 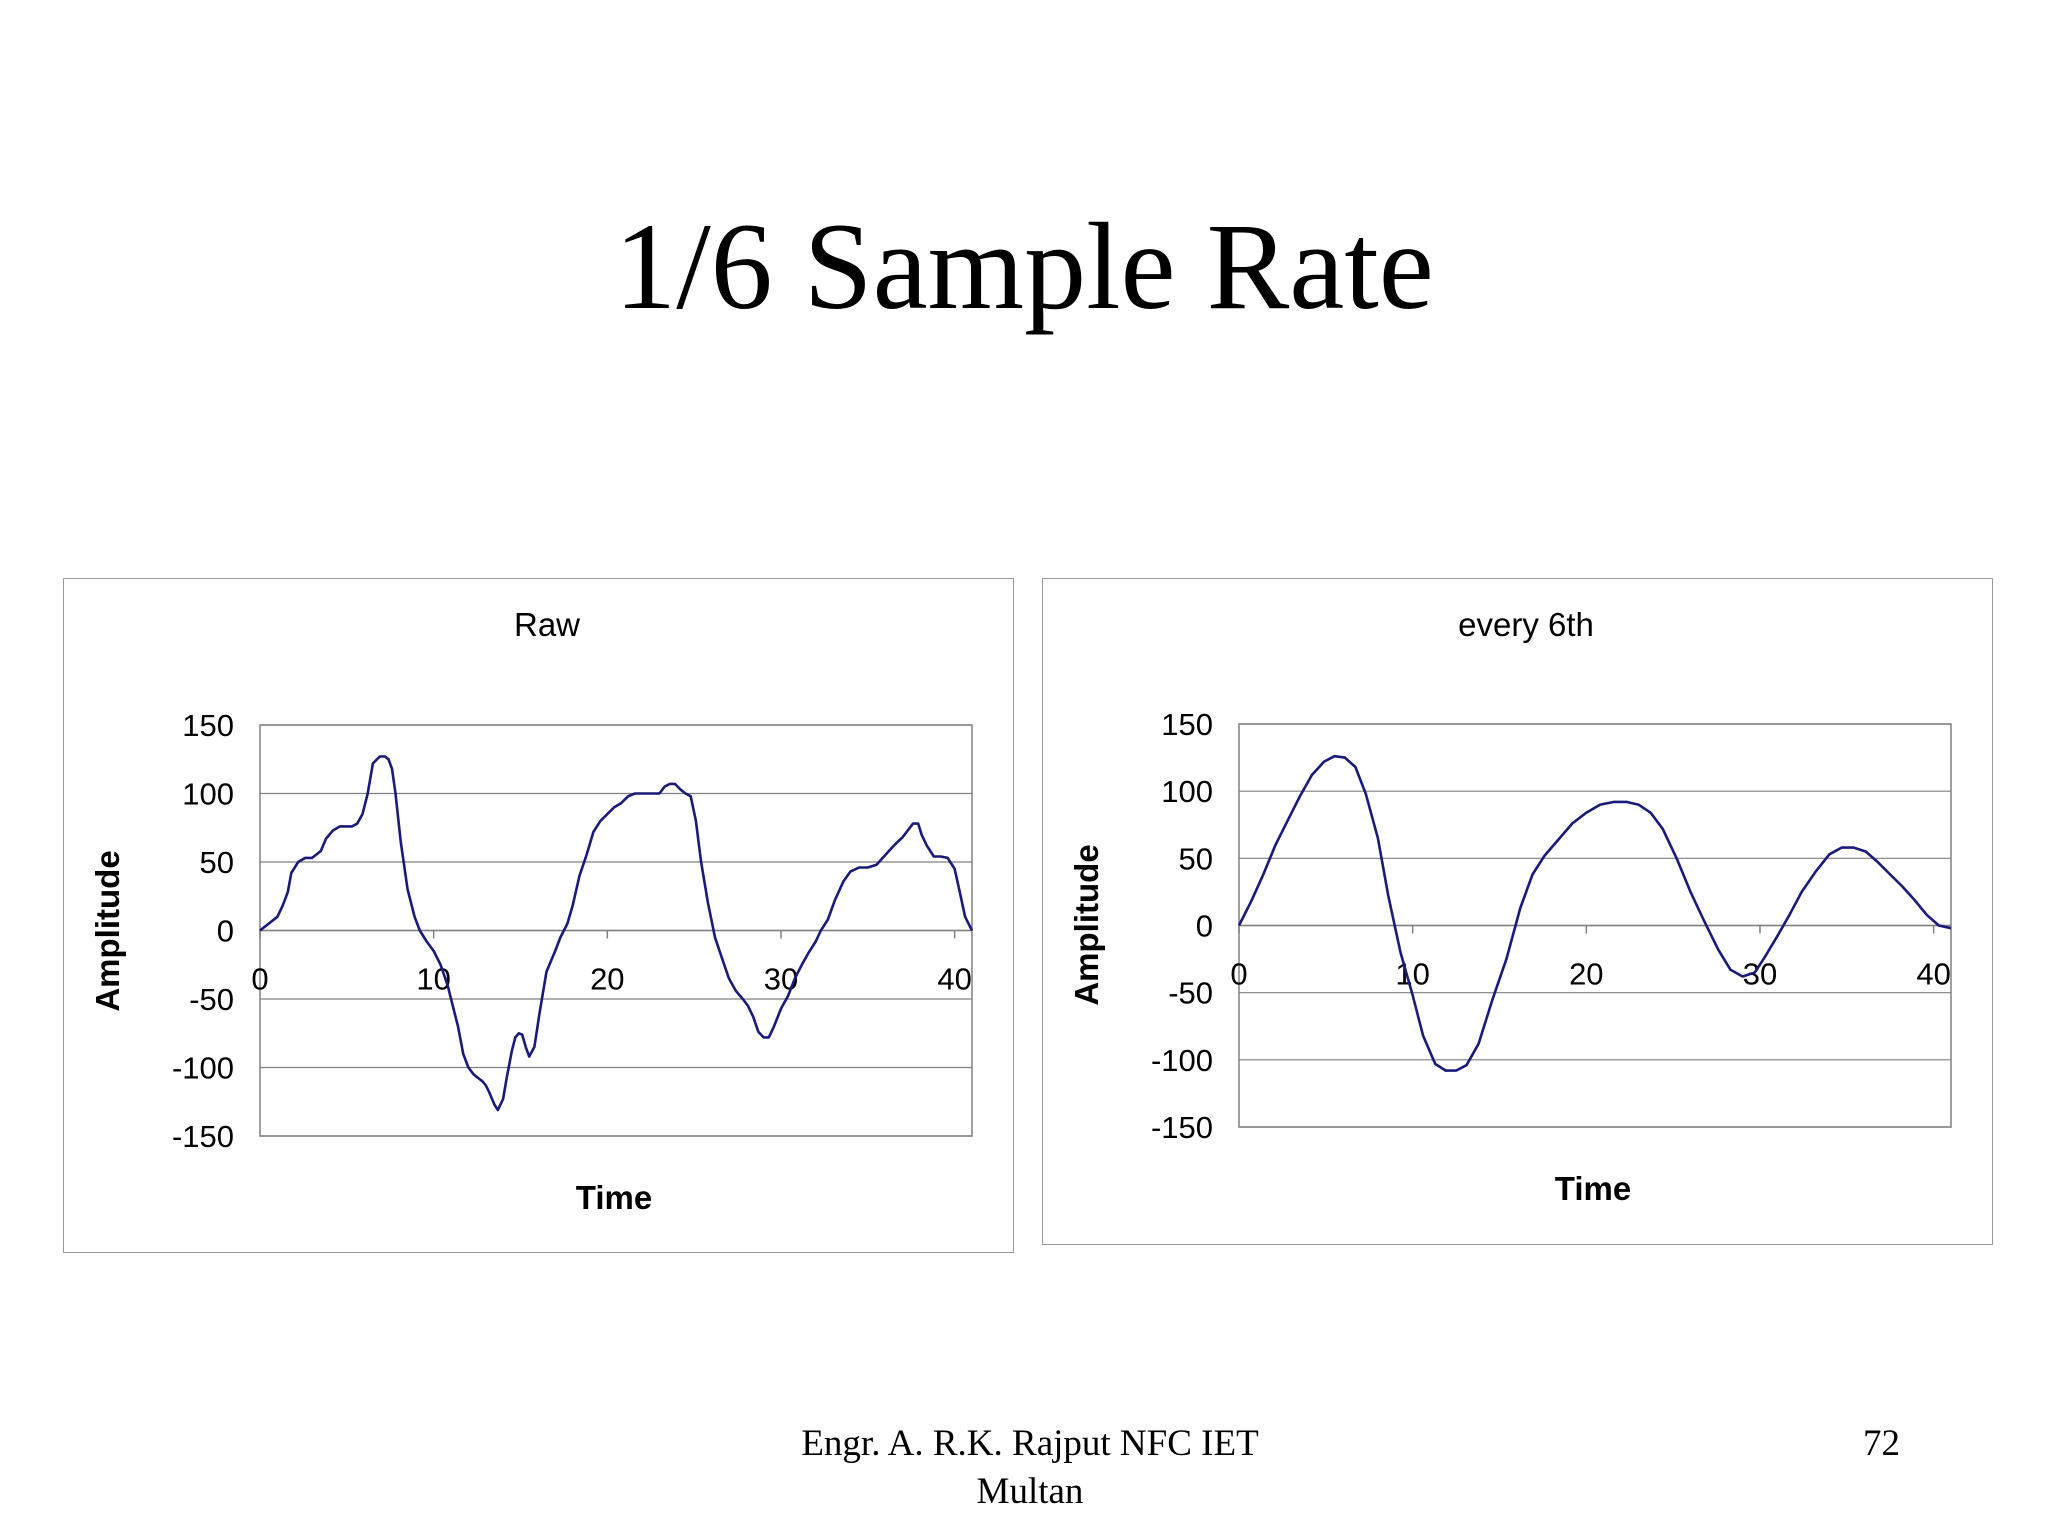 I want to click on footer-author: Engr. A. R.K. Rajput NFC IET Multan, so click(x=1030, y=1468).